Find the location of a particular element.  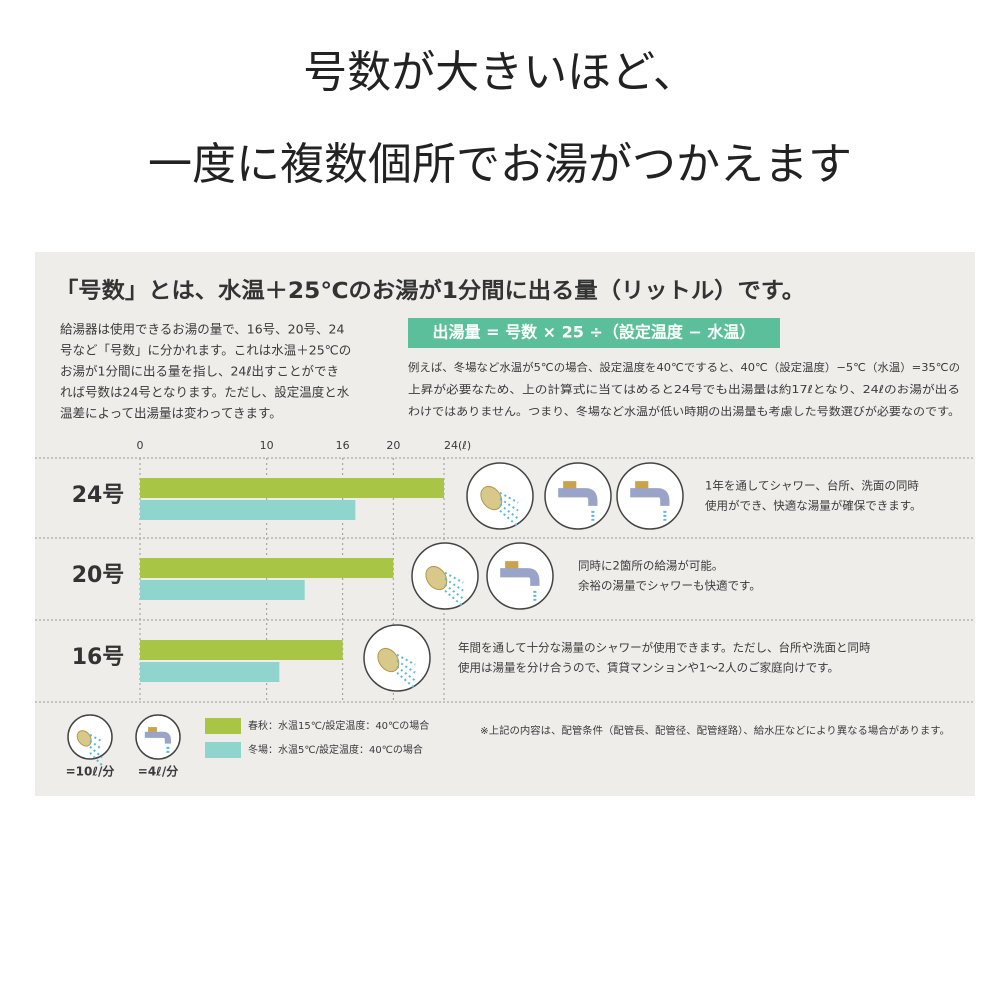

legend-label: 冬場：水温5℃/設定温度：40℃の場合 is located at coordinates (335, 749).